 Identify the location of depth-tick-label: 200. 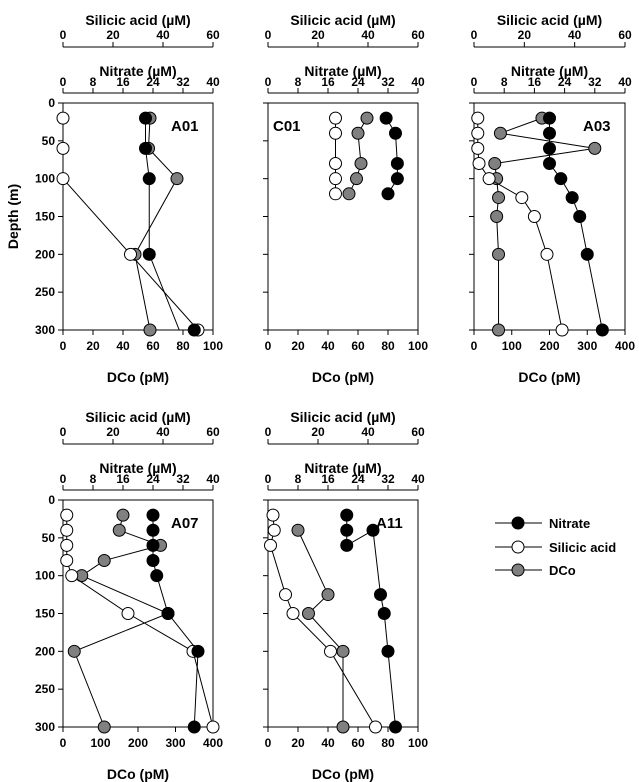
(45, 651).